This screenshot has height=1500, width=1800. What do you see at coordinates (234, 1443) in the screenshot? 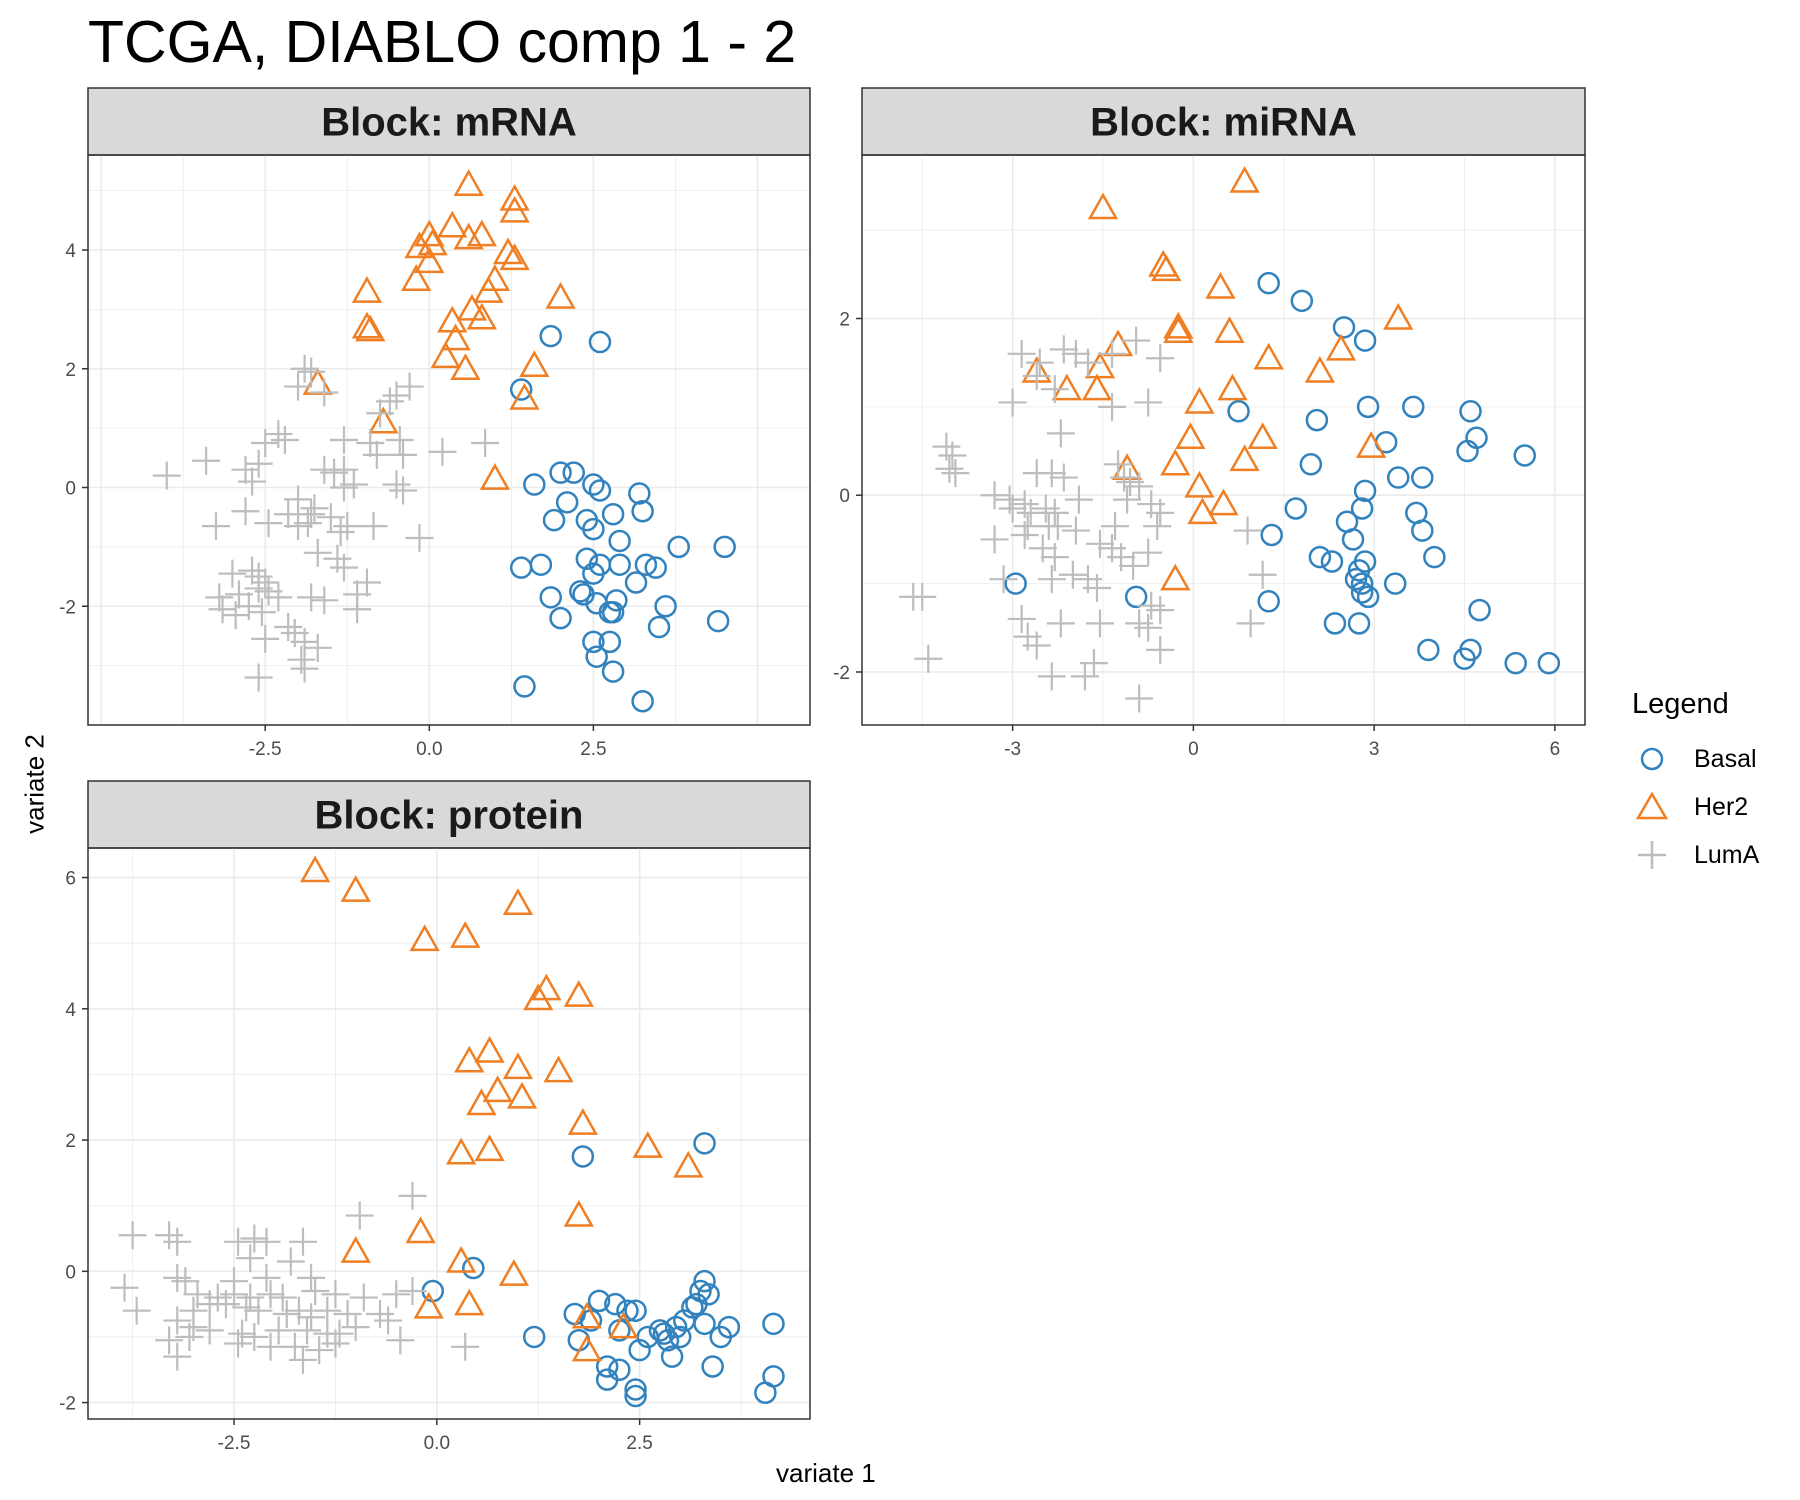
I see `x-tick-label: -2.5` at bounding box center [234, 1443].